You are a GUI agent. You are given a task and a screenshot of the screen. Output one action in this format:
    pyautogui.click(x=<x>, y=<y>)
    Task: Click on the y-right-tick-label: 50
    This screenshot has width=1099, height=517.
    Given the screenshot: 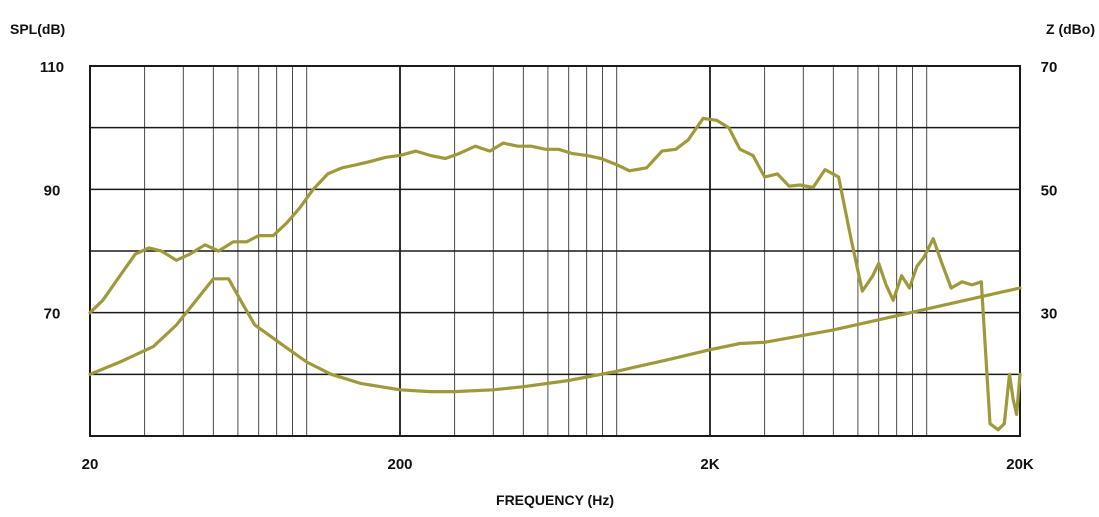 What is the action you would take?
    pyautogui.click(x=1049, y=190)
    